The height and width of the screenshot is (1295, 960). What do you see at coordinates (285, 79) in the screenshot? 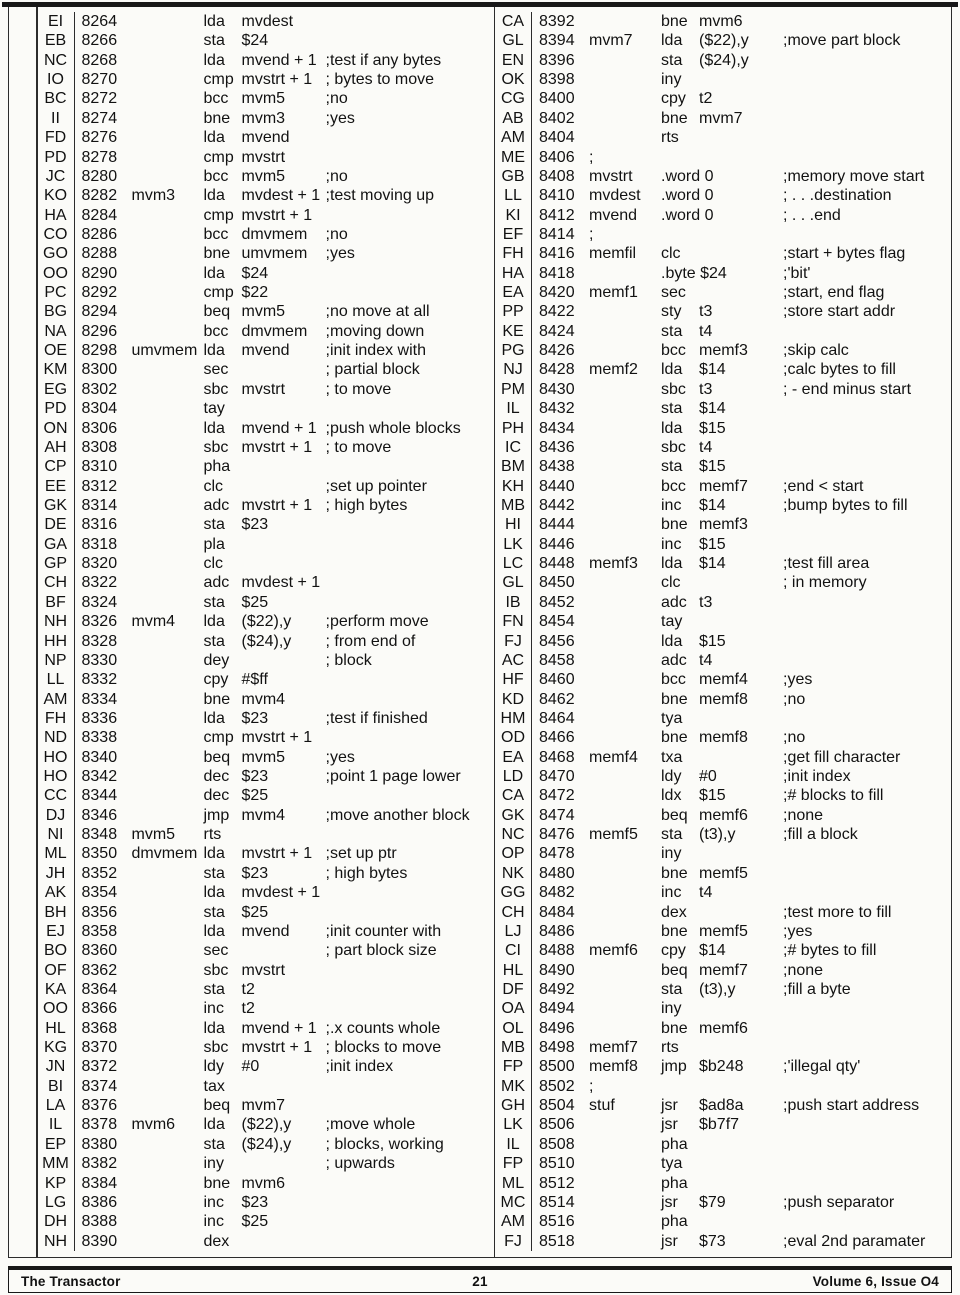
I see `code-cell: 8270 cmp mvstrt + 1 ; bytes to move` at bounding box center [285, 79].